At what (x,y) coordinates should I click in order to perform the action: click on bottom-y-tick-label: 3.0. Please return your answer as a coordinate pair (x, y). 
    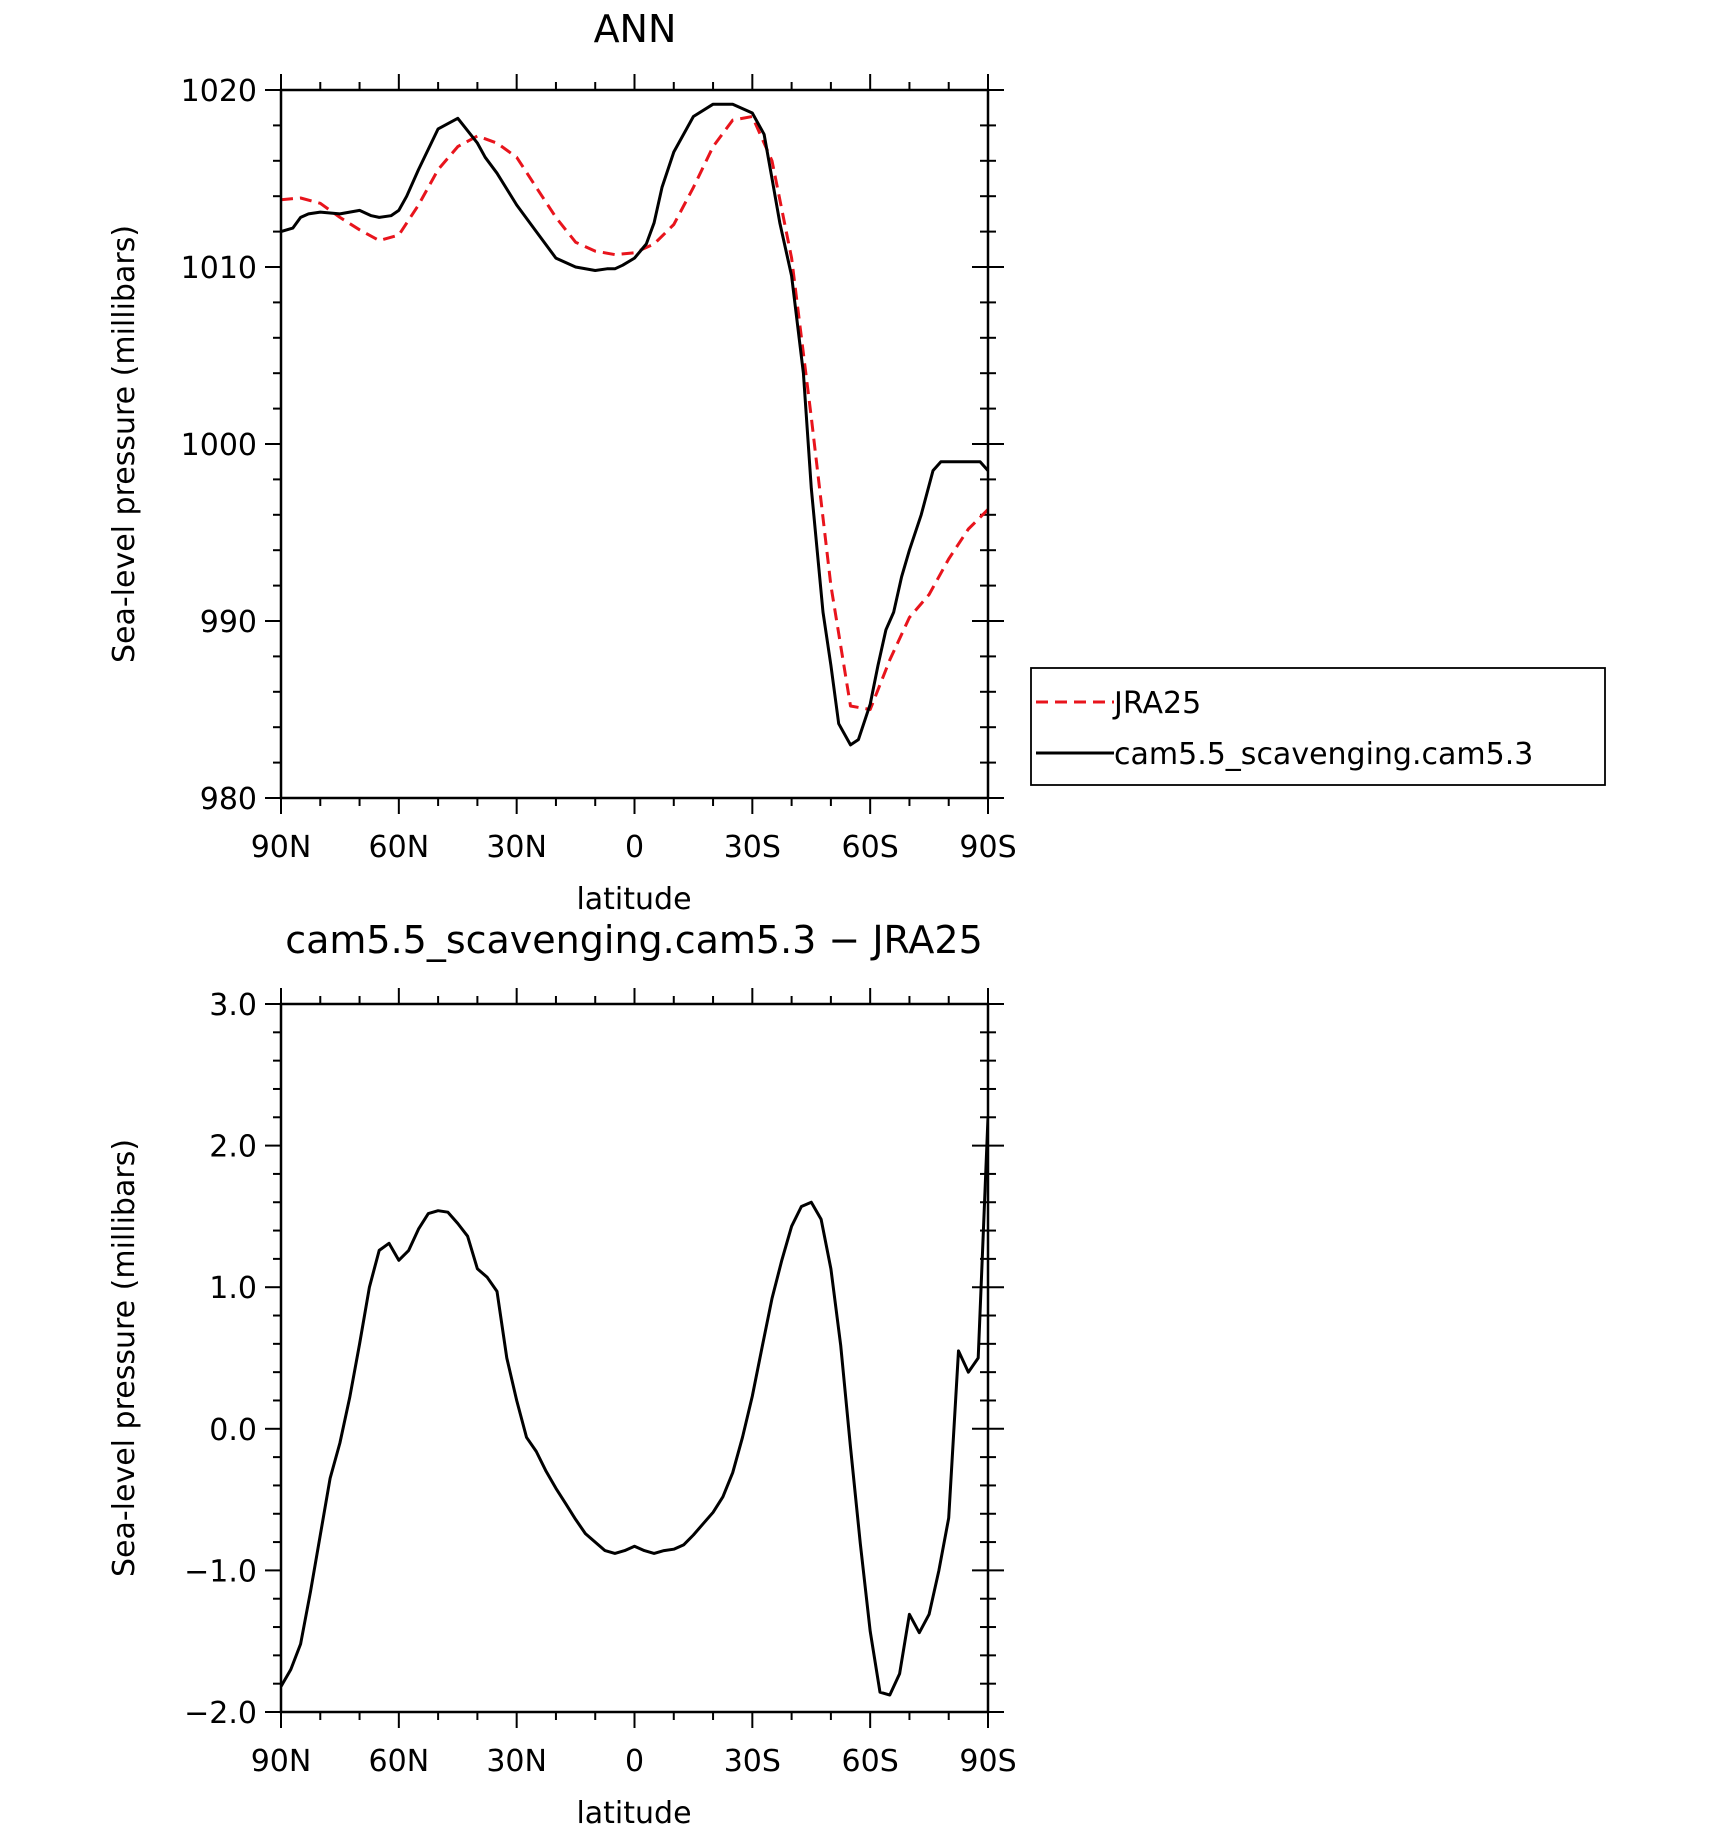
    Looking at the image, I should click on (233, 1005).